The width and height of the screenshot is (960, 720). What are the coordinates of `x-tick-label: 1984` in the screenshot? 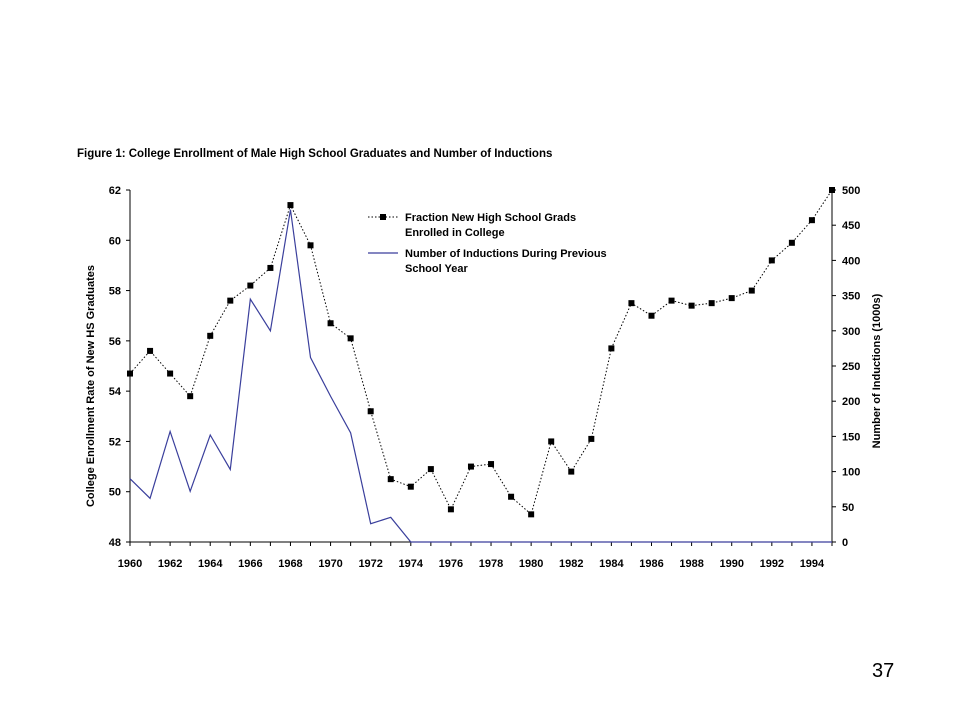 It's located at (611, 564).